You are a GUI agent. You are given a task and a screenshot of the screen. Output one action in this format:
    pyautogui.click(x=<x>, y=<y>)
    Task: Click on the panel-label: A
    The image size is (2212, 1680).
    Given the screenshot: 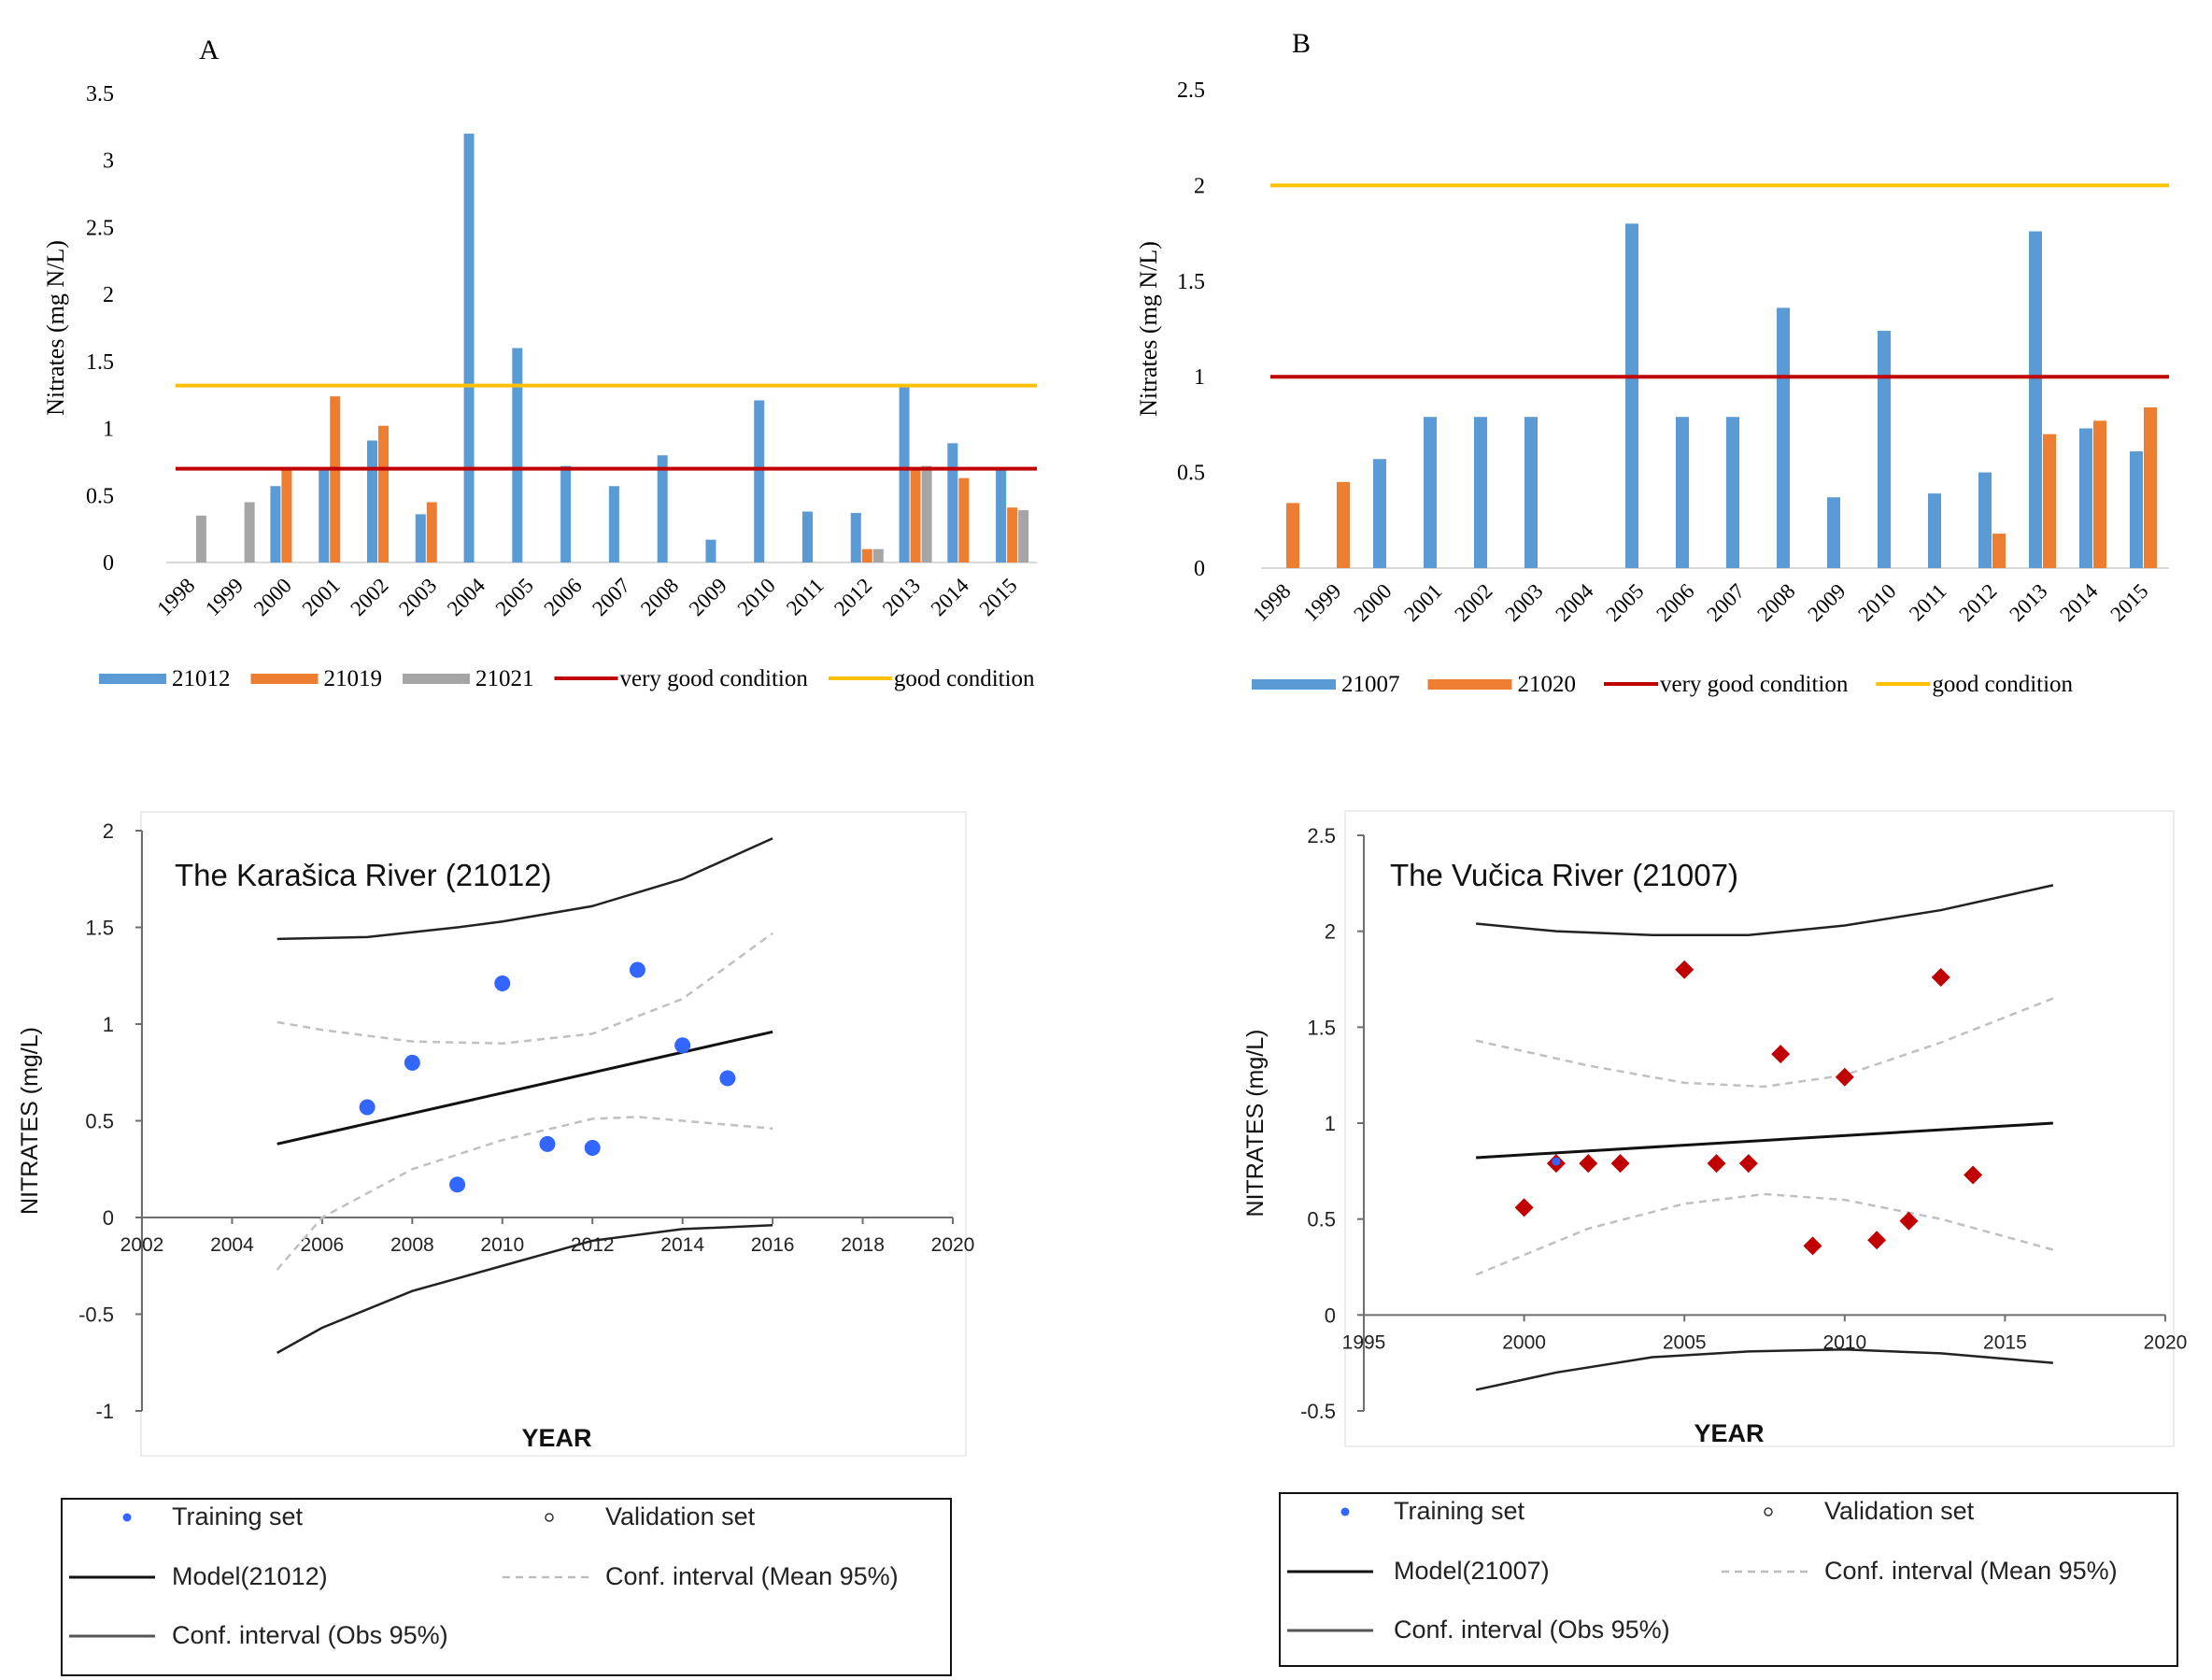 What is the action you would take?
    pyautogui.click(x=209, y=50)
    